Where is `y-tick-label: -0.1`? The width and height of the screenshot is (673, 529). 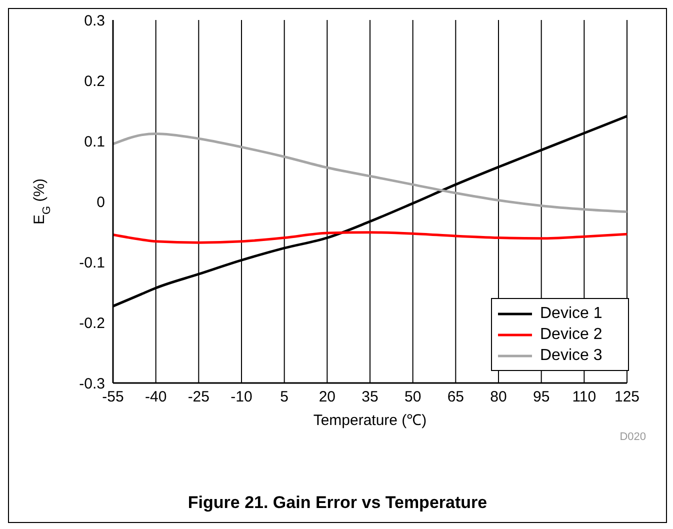 y-tick-label: -0.1 is located at coordinates (92, 263).